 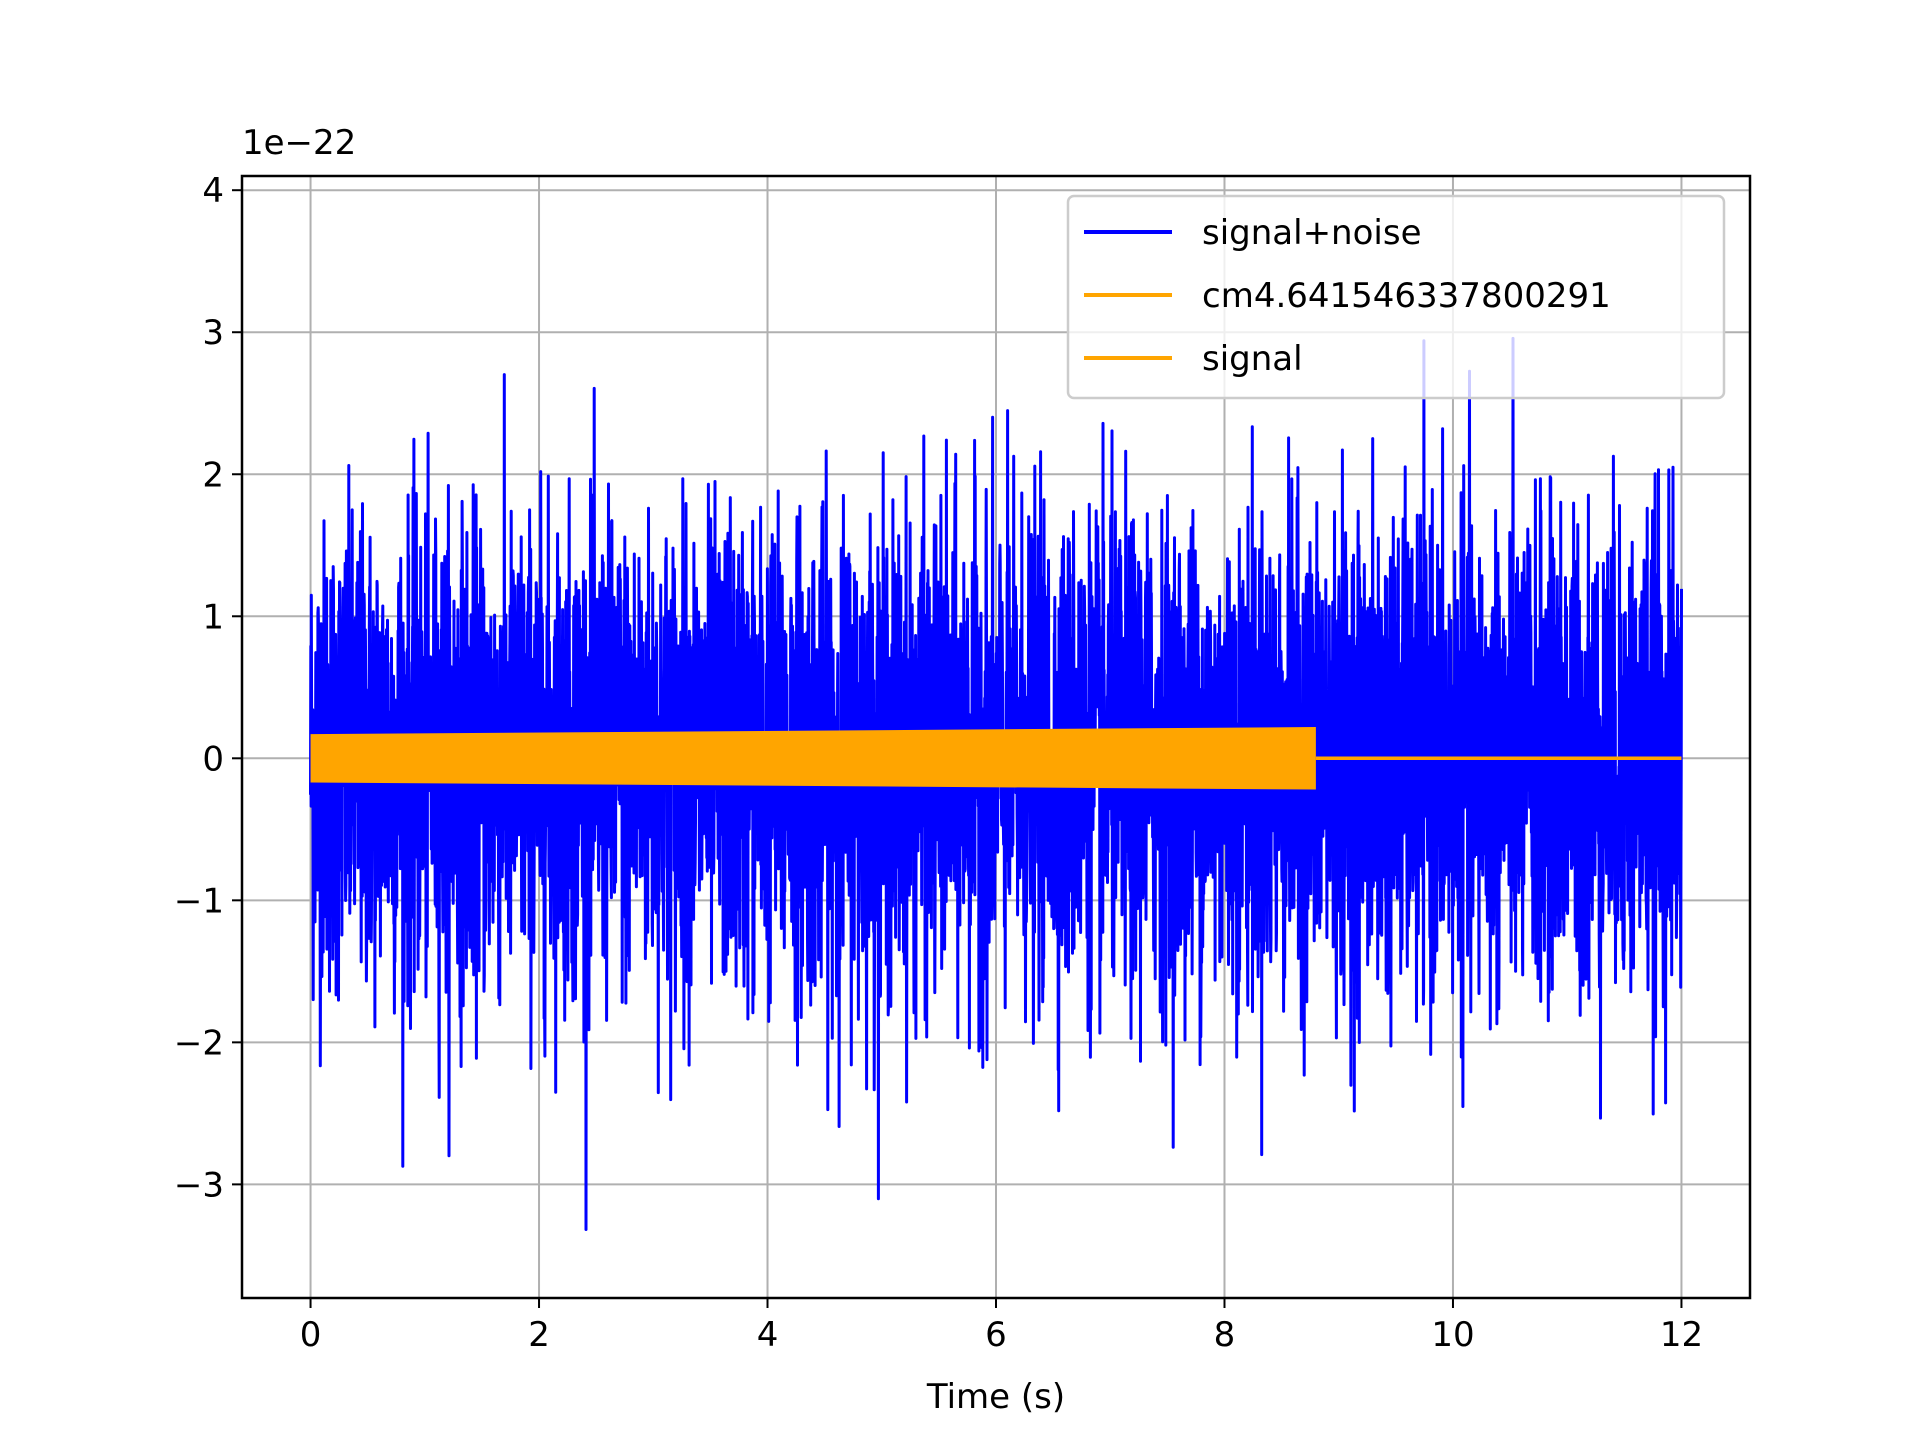 I want to click on x-tick-label: 8, so click(x=1225, y=1335).